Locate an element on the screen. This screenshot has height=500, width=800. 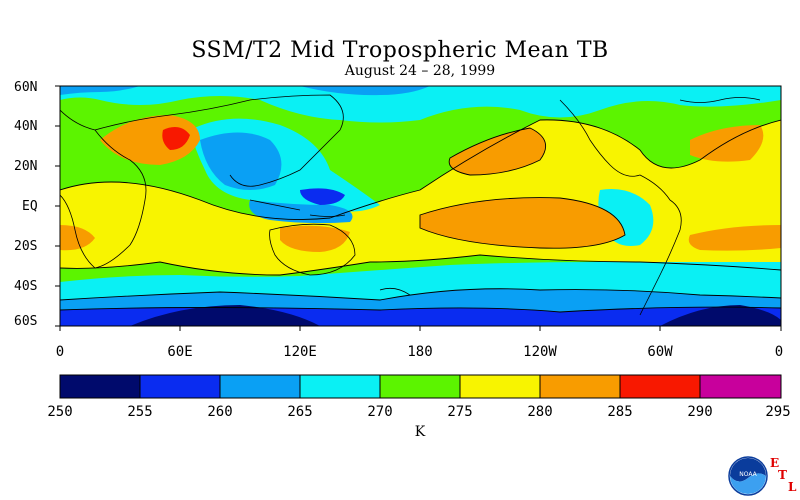
colorbar-tick-260: 260 is located at coordinates (220, 412).